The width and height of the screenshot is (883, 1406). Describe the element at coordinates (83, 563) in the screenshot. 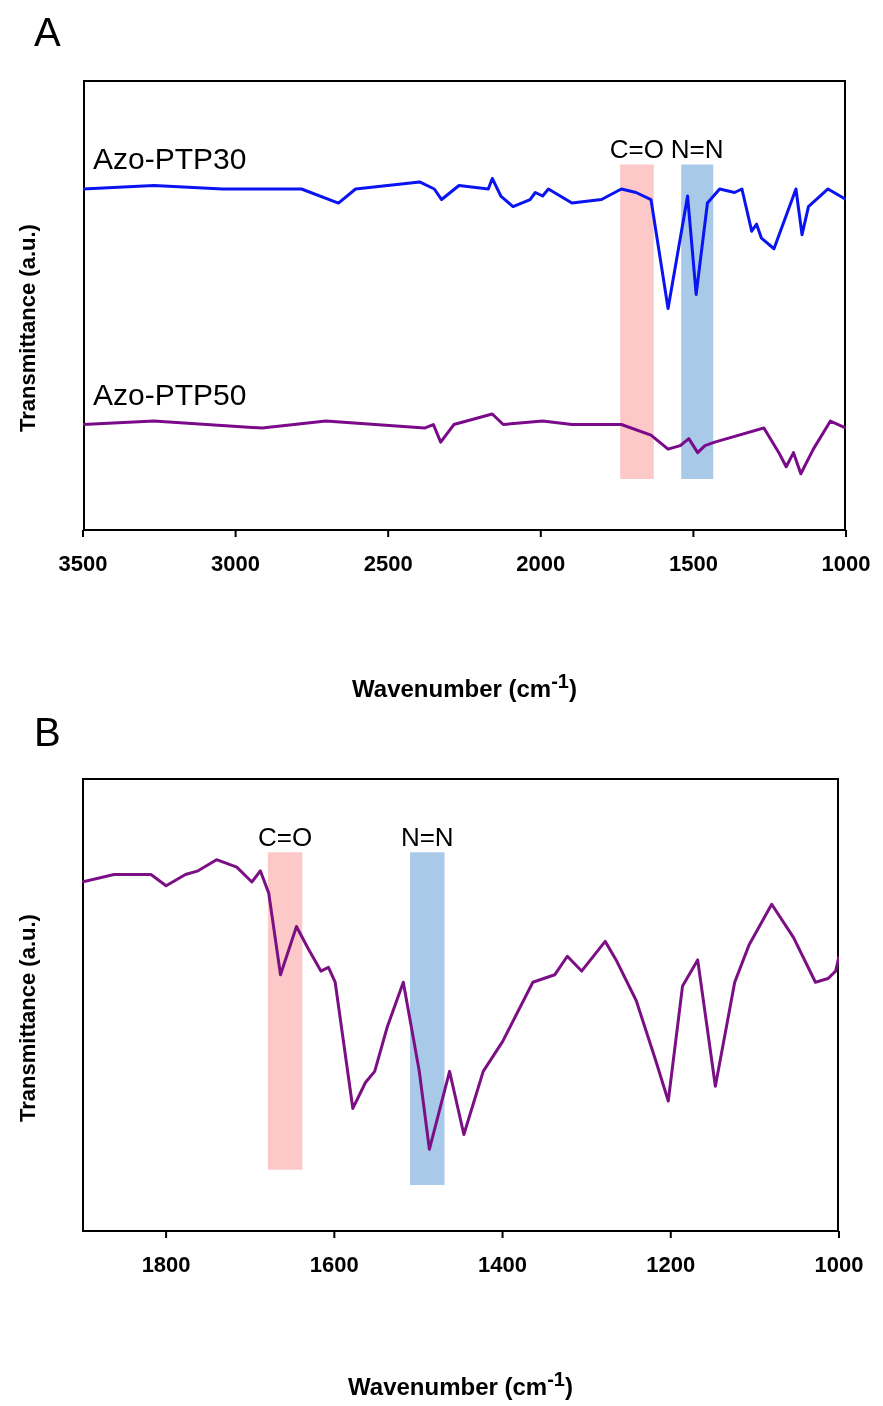

I see `x-tick-label: 3500` at that location.